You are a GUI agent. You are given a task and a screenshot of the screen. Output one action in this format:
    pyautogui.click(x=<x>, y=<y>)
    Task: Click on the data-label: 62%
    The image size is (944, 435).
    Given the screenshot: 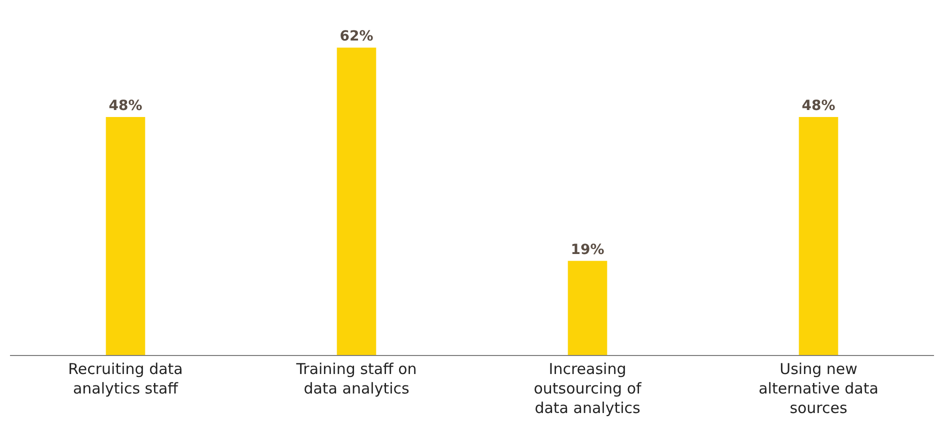 What is the action you would take?
    pyautogui.click(x=357, y=36)
    